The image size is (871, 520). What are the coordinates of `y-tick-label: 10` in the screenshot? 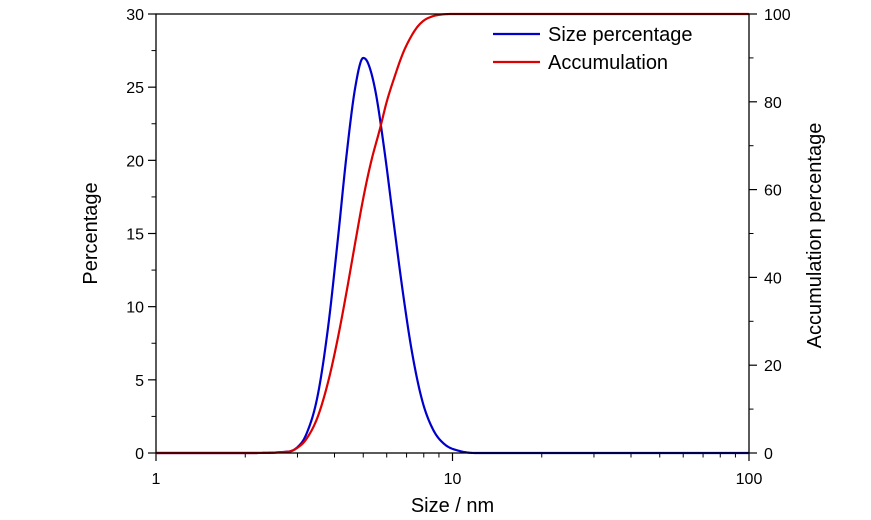 It's located at (135, 308).